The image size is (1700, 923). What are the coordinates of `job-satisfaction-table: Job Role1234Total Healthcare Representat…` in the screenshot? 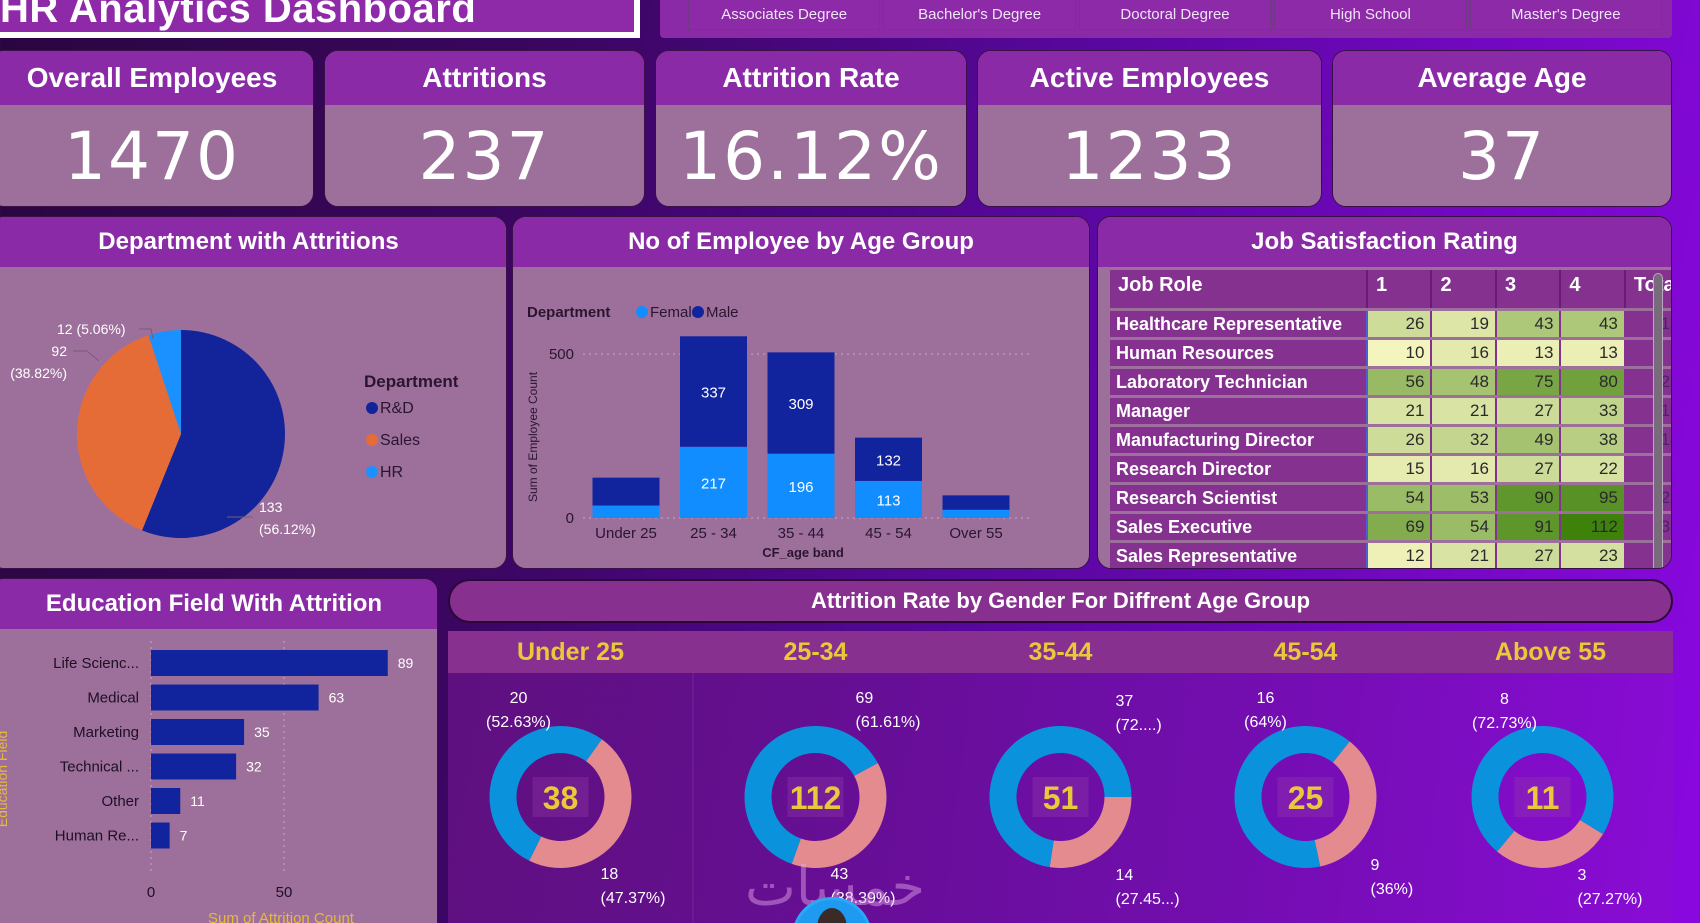 It's located at (1390, 417).